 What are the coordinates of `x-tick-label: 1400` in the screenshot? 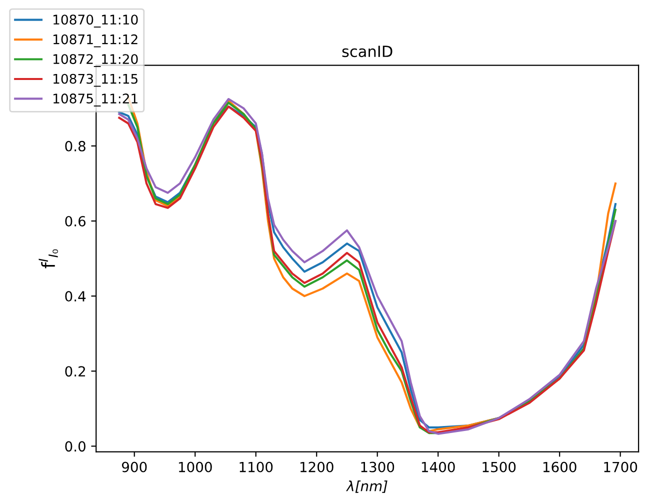 It's located at (438, 467).